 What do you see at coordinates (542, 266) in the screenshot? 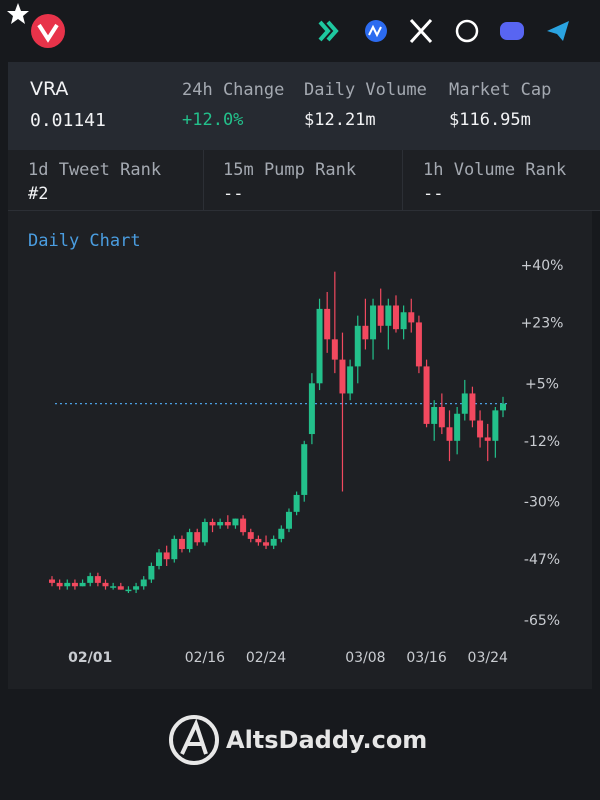
I see `y-tick-label: +40%` at bounding box center [542, 266].